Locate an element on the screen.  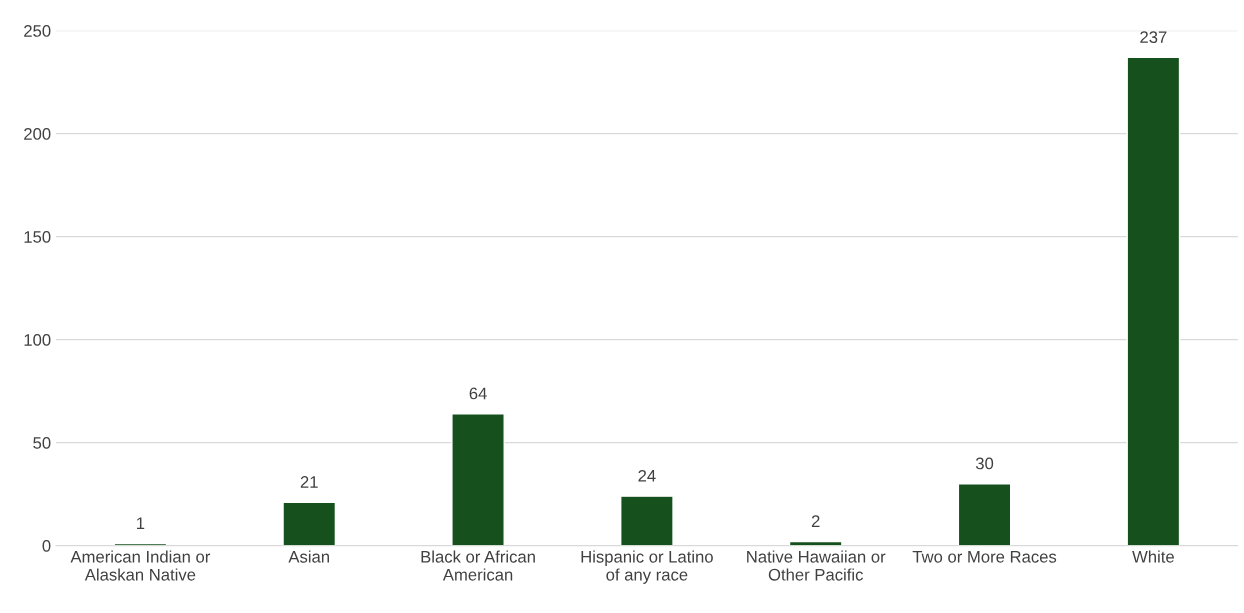
x-tick-label: Hispanic or Latino of any race is located at coordinates (647, 567).